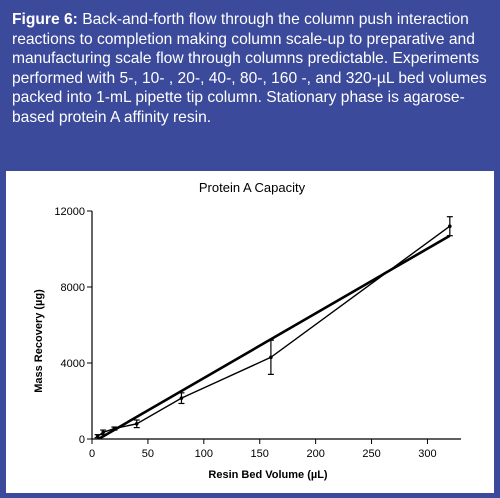  I want to click on x-axis-label: Resin Bed Volume (µL), so click(268, 475).